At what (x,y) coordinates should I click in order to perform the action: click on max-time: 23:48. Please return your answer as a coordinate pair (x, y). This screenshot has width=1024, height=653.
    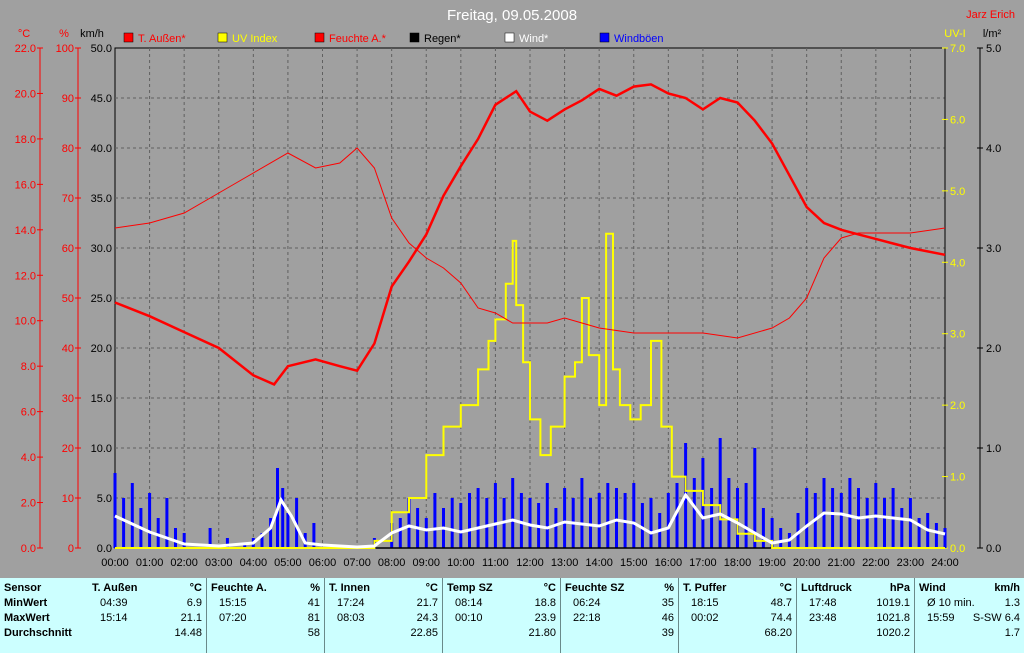
    Looking at the image, I should click on (823, 618).